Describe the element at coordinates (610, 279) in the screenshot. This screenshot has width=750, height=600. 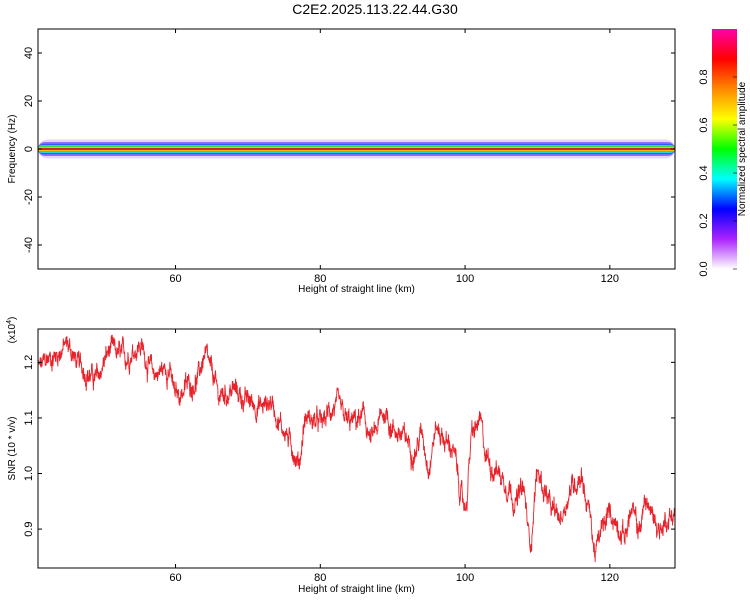
I see `spectrogram-x-tick-label: 120` at that location.